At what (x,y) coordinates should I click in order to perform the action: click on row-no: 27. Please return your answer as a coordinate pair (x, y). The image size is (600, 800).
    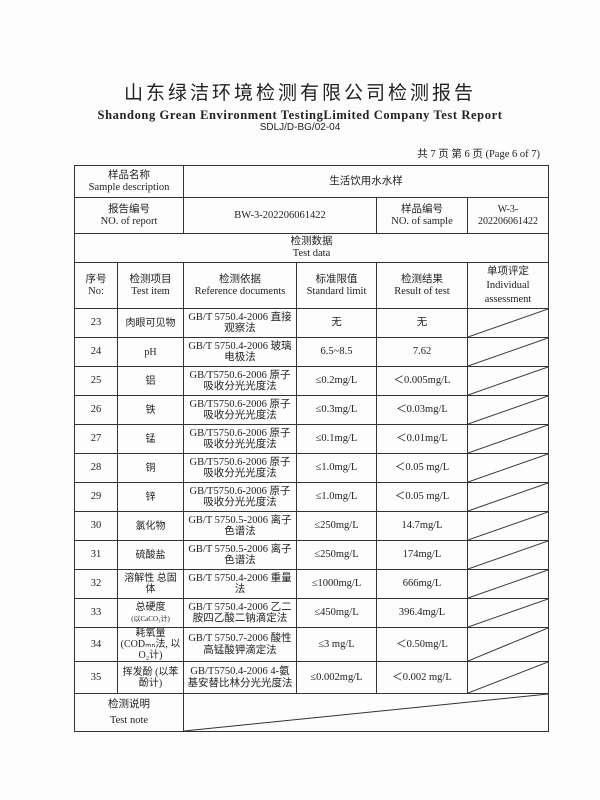
    Looking at the image, I should click on (96, 439).